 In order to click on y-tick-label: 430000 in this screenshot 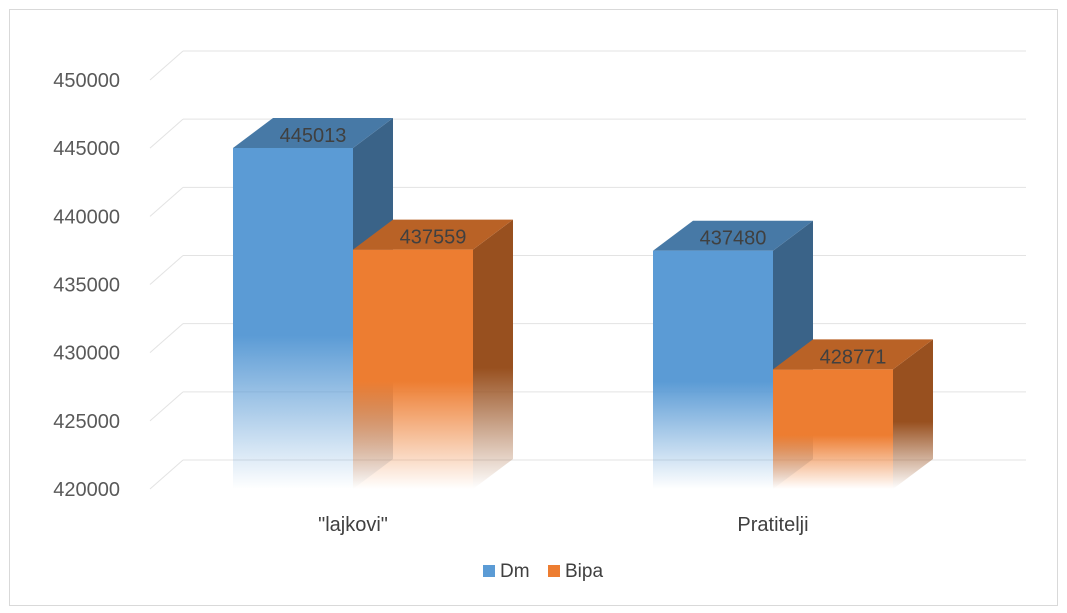, I will do `click(86, 354)`.